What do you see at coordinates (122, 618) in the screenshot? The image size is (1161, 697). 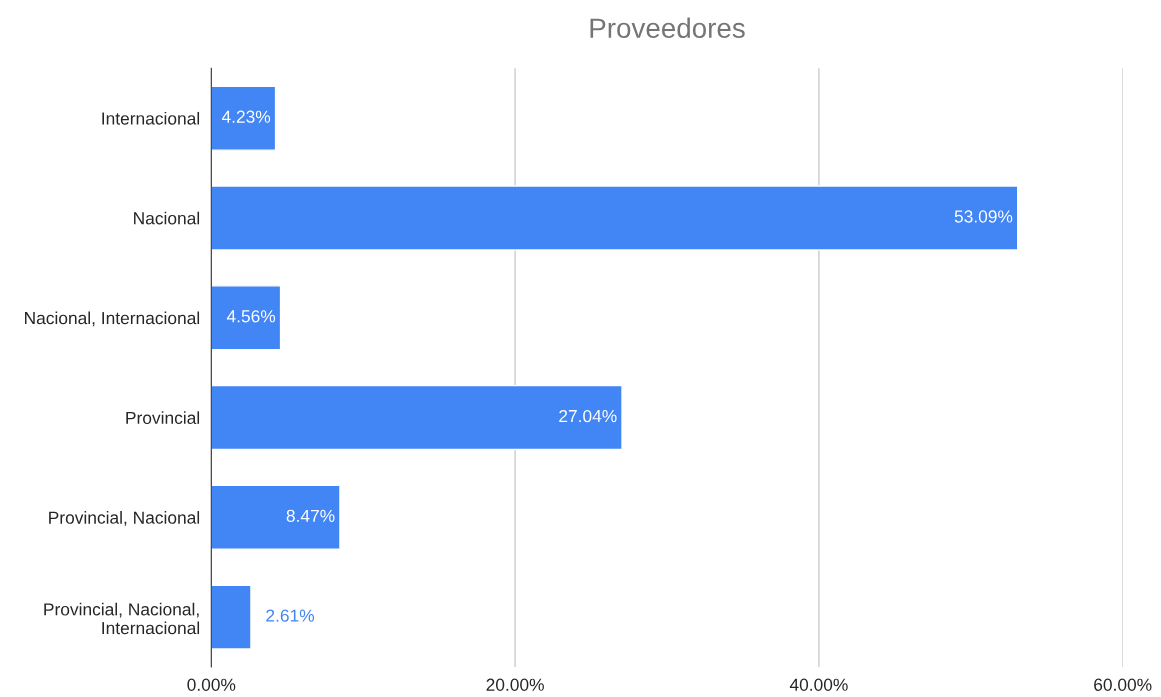 I see `y-tick-label: Provincial, Nacional, Internacional` at bounding box center [122, 618].